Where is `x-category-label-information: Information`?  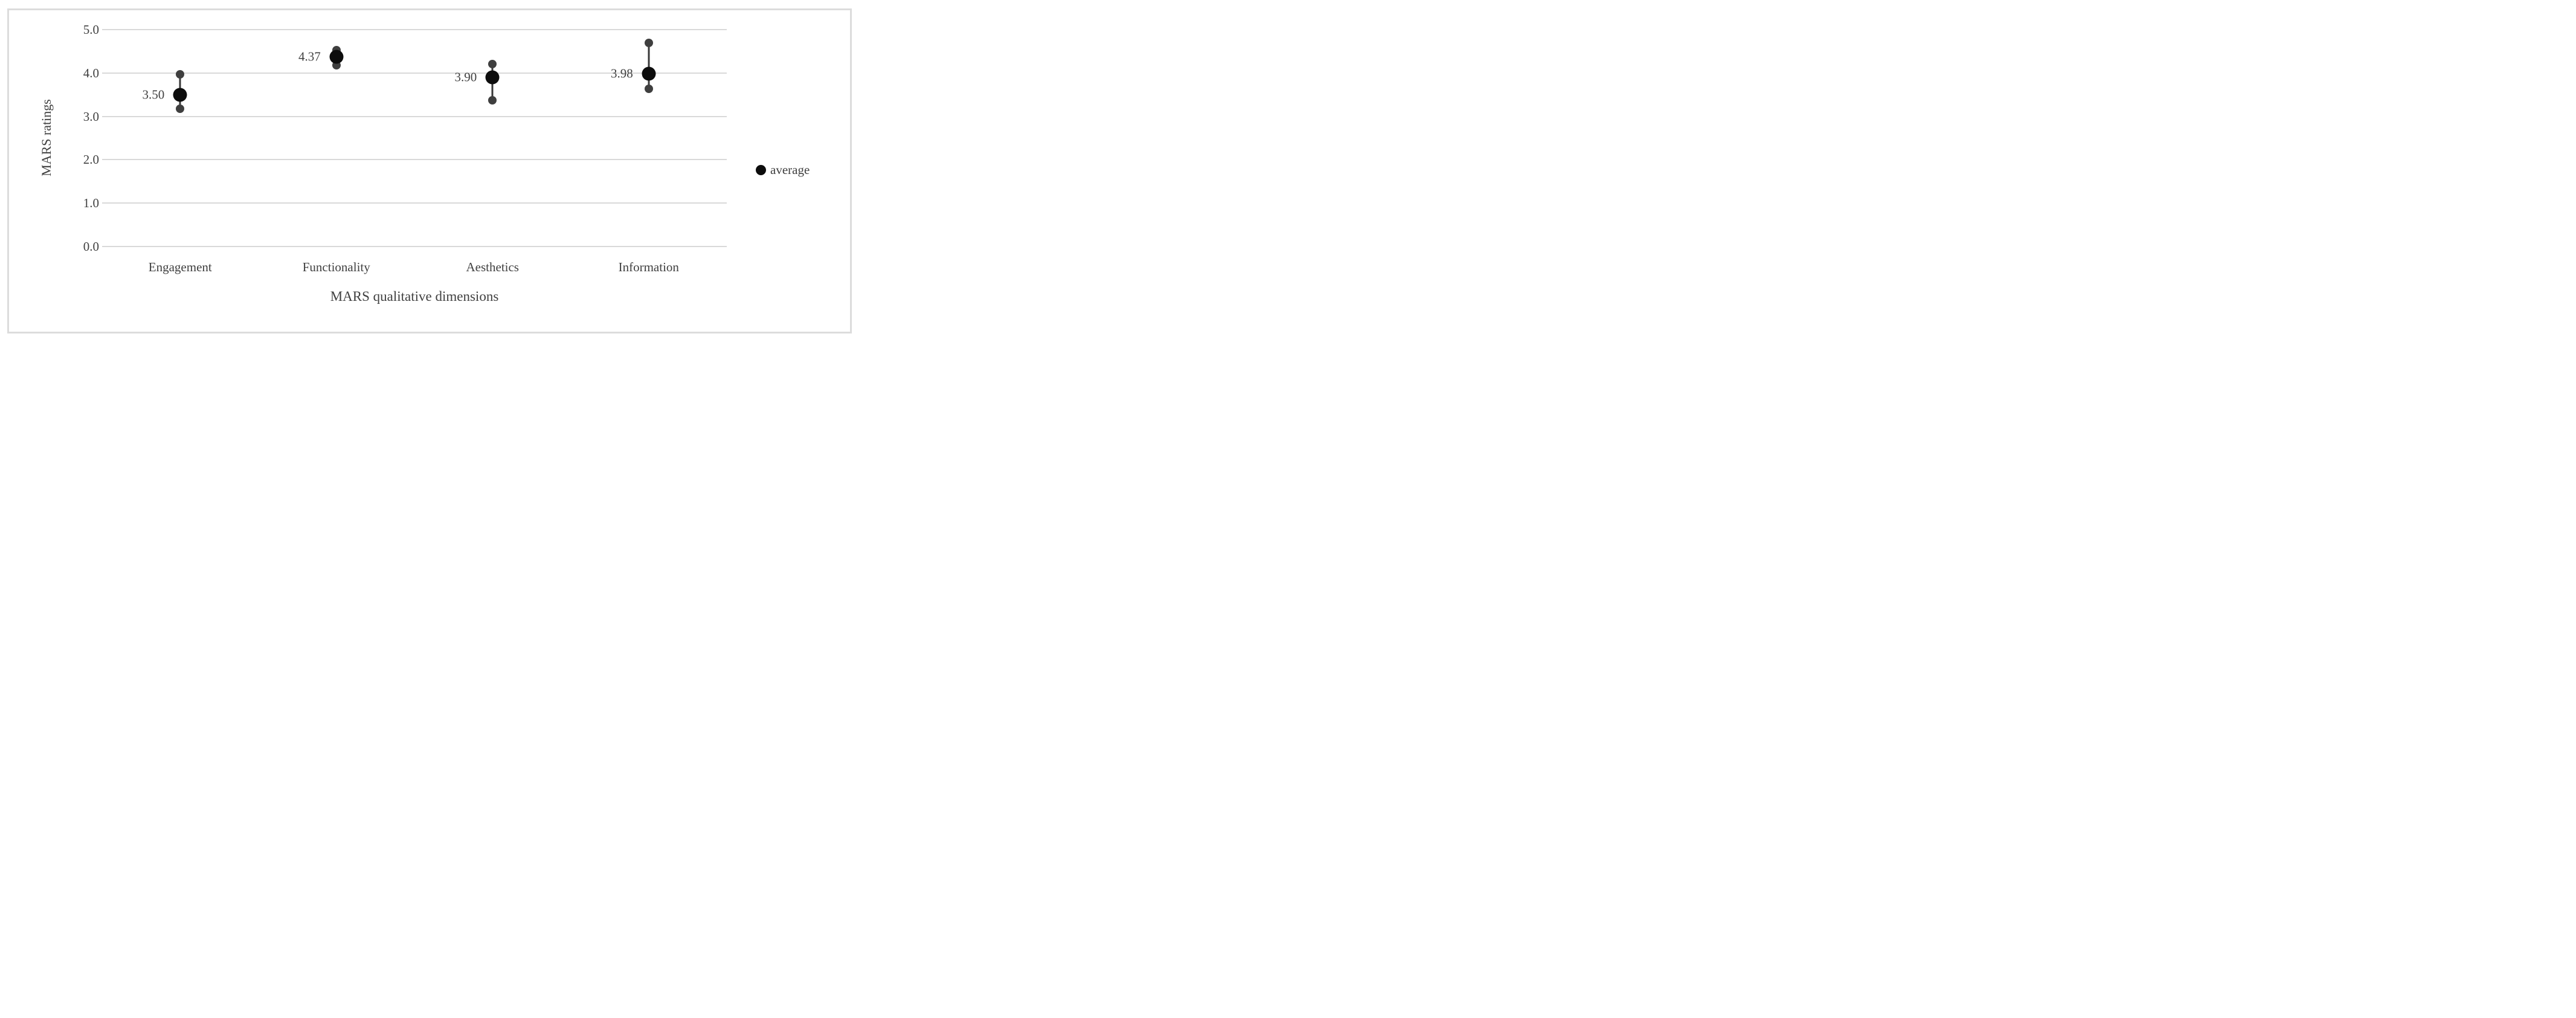 x-category-label-information: Information is located at coordinates (649, 267).